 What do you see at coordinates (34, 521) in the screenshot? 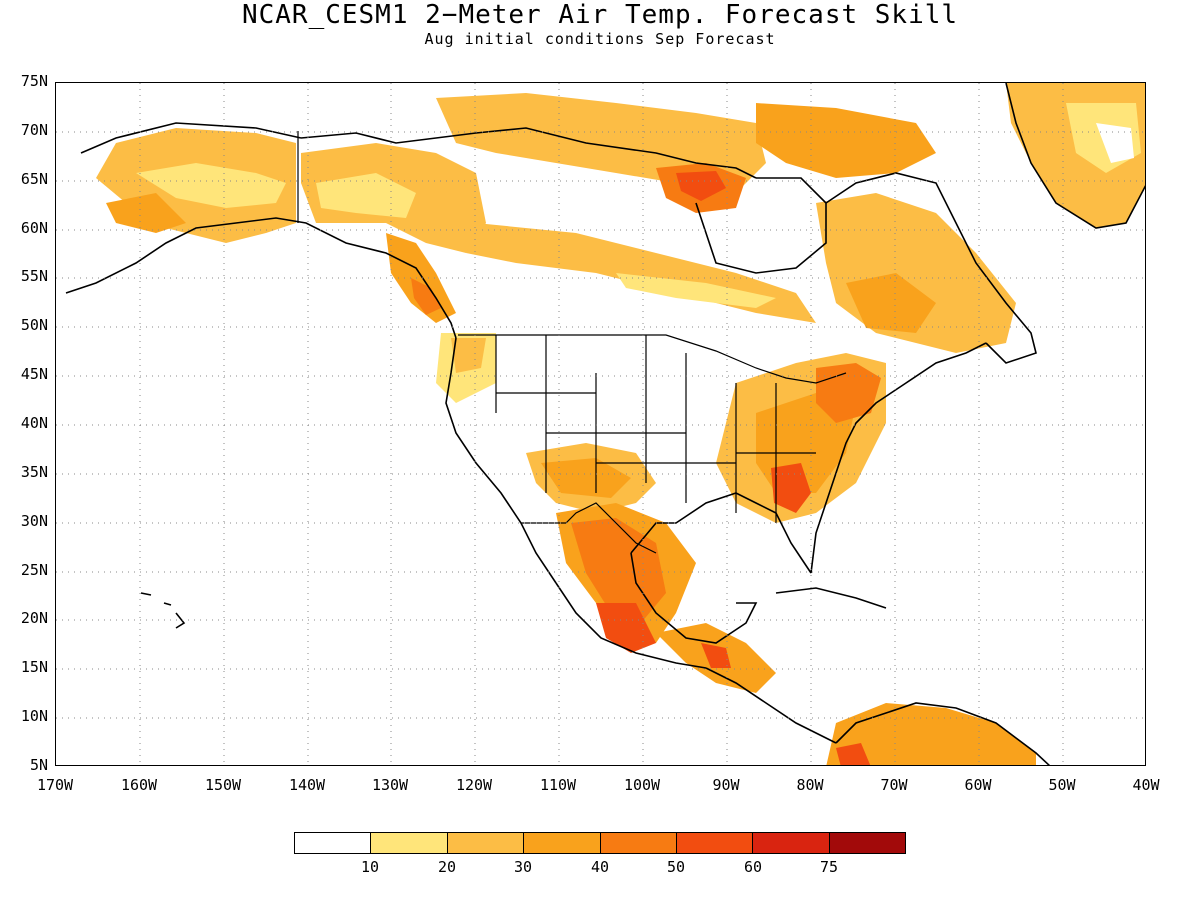
I see `lat-label-30n: 30N` at bounding box center [34, 521].